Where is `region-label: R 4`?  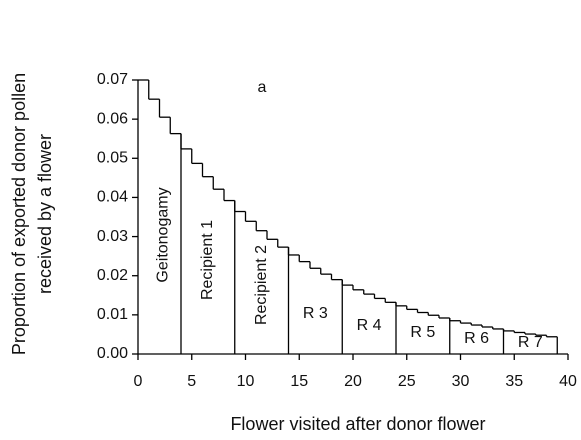 region-label: R 4 is located at coordinates (369, 325).